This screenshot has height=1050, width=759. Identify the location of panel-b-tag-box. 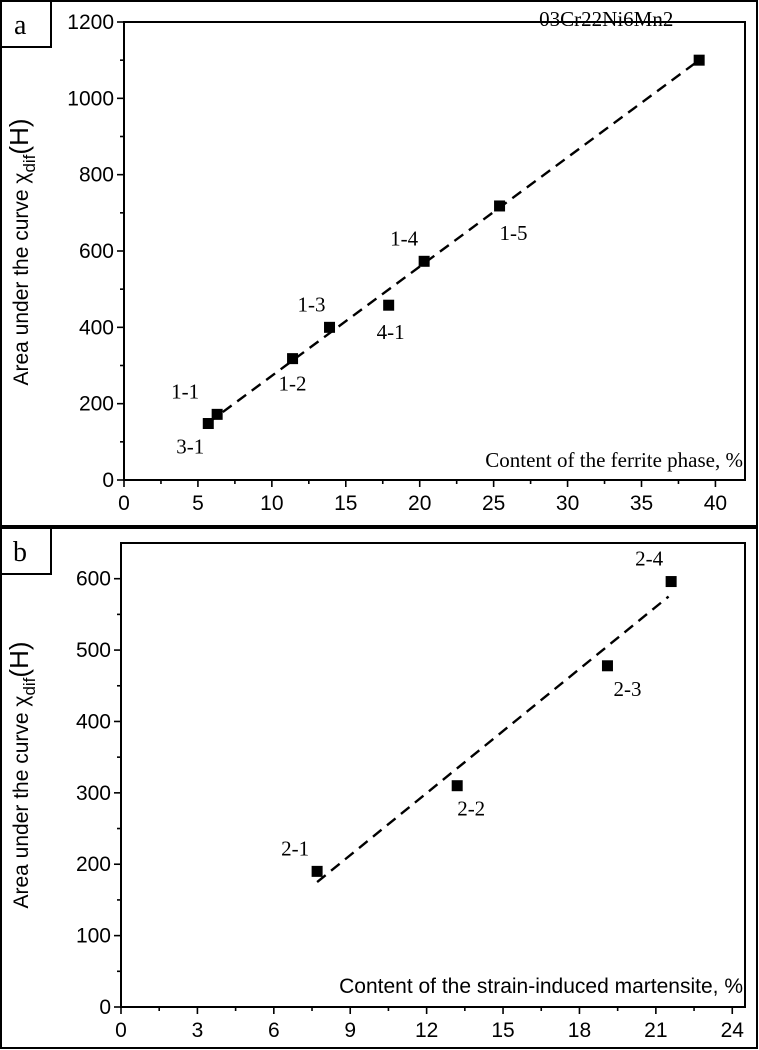
(26, 551).